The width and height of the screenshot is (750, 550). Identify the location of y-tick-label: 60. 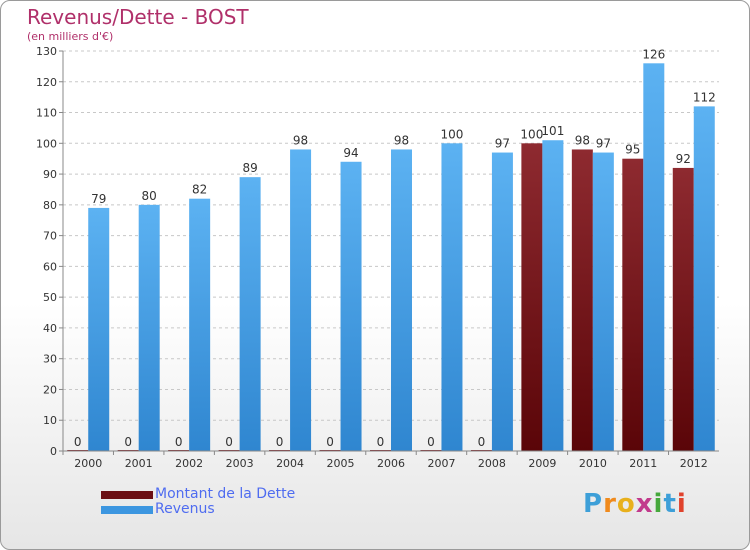
(50, 266).